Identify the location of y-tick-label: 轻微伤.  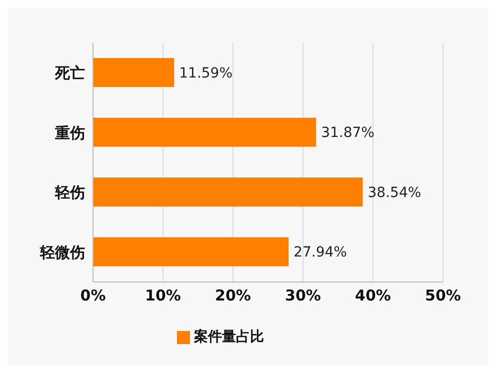
(62, 252).